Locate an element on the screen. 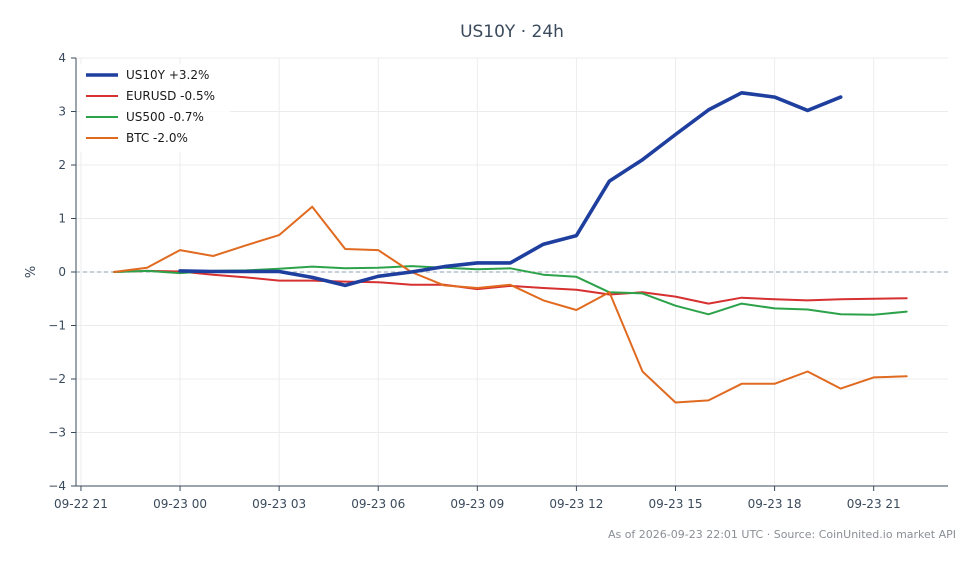 The width and height of the screenshot is (980, 564). x-tick-label: 09-23 06 is located at coordinates (378, 504).